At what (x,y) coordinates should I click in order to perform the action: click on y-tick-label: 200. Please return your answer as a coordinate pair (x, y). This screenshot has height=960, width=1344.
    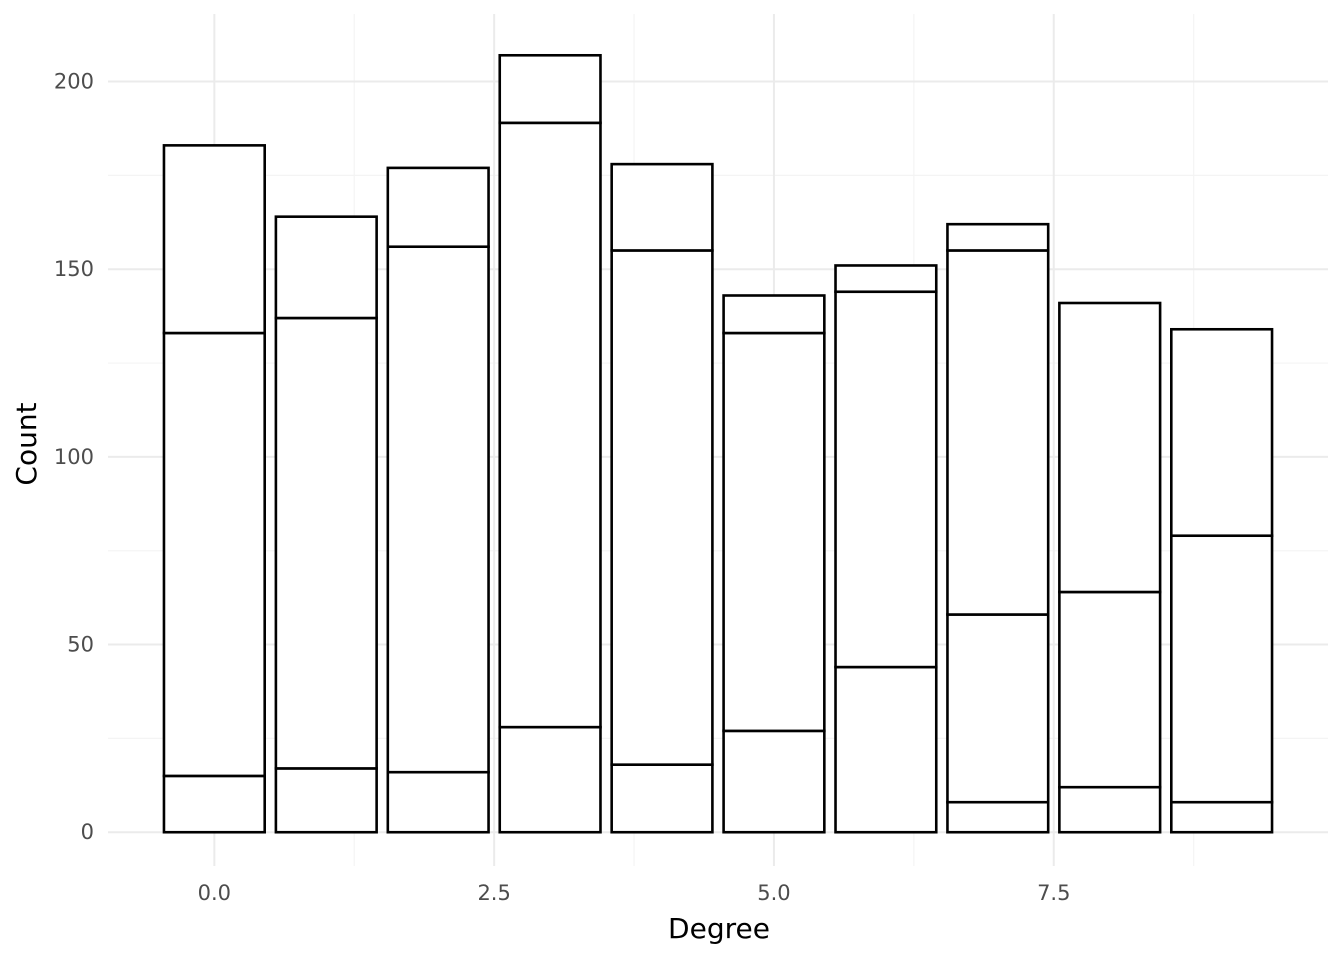
    Looking at the image, I should click on (74, 82).